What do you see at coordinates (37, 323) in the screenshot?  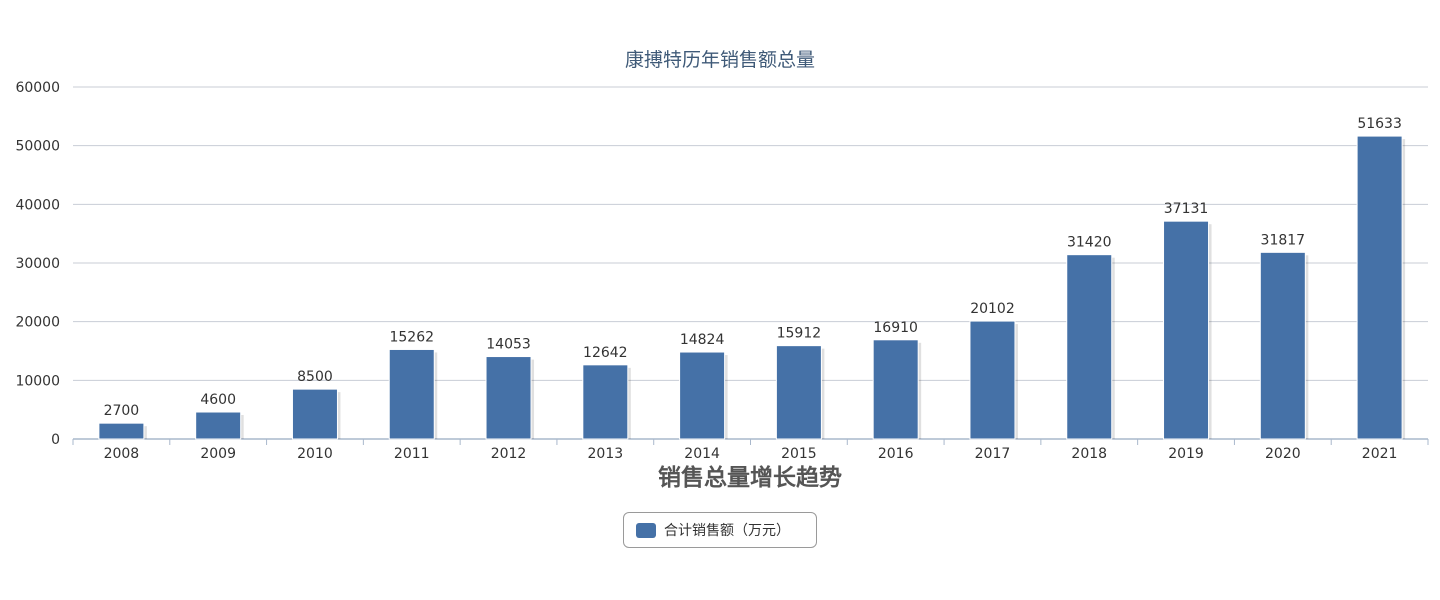 I see `y-tick-label: 20000` at bounding box center [37, 323].